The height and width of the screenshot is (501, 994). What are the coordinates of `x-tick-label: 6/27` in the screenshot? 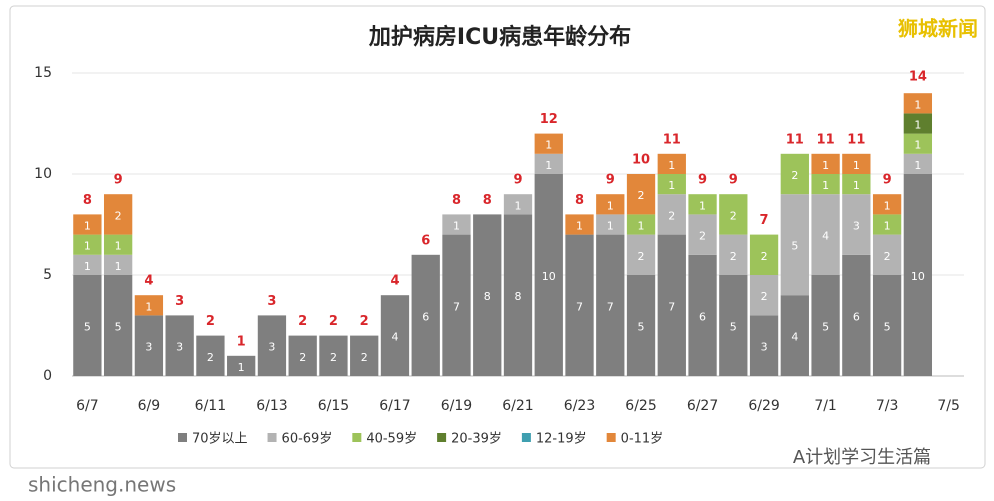 It's located at (702, 406).